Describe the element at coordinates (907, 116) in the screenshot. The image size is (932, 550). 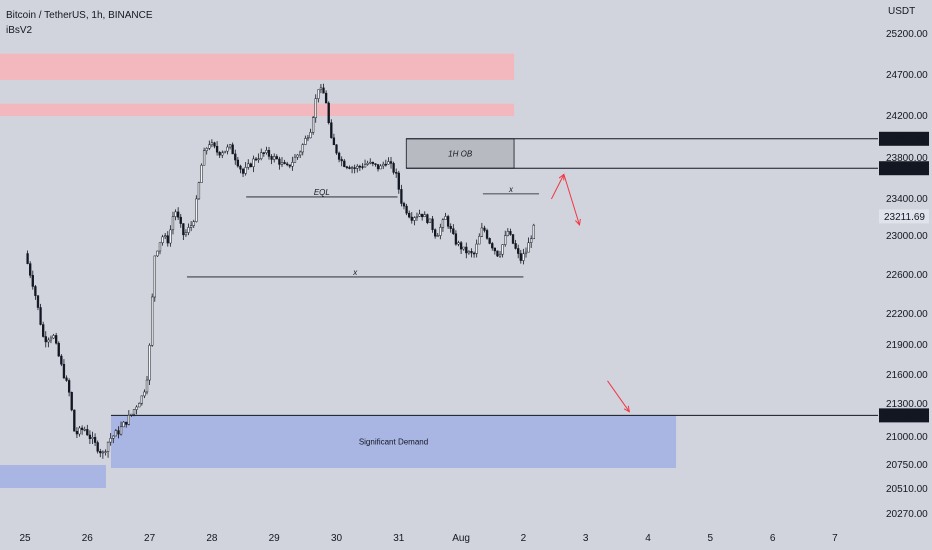
I see `y-tick-label: 24200.00` at that location.